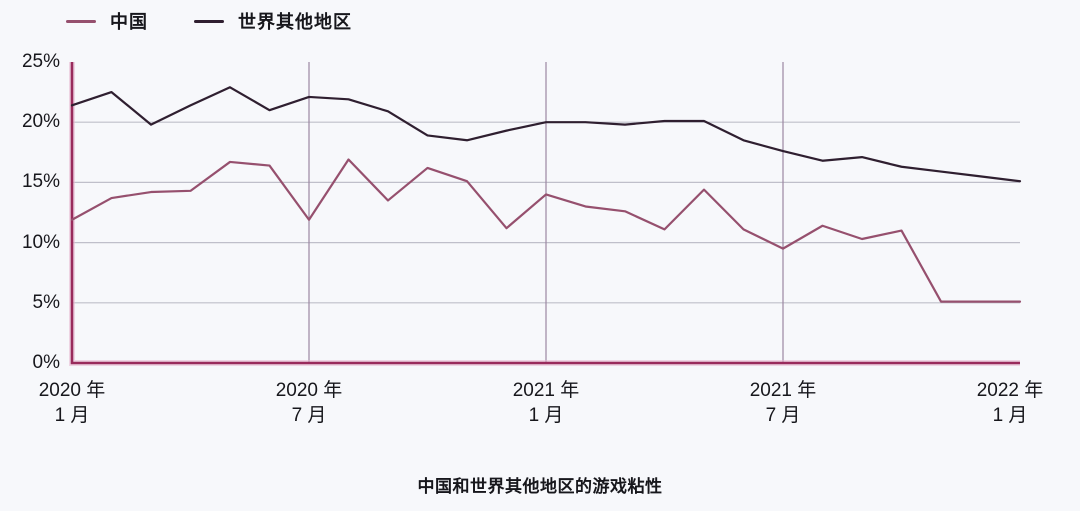 The width and height of the screenshot is (1080, 511). Describe the element at coordinates (46, 302) in the screenshot. I see `y-tick-label-5: 5%` at that location.